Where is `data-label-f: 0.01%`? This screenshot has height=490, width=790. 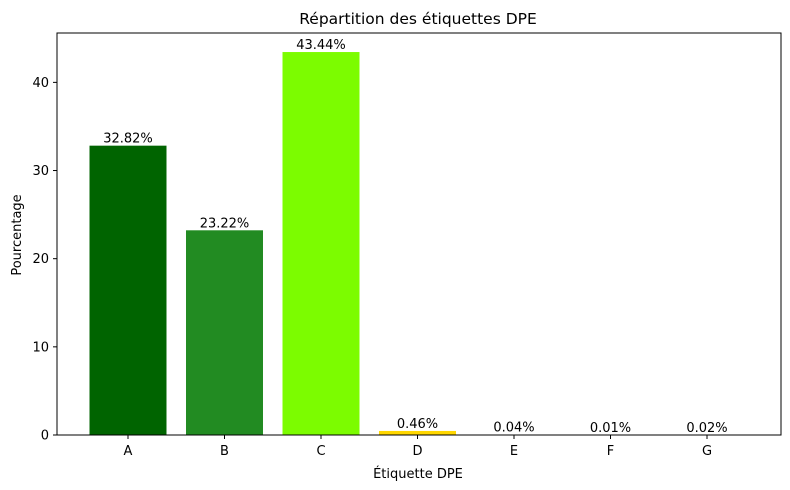
data-label-f: 0.01% is located at coordinates (610, 428).